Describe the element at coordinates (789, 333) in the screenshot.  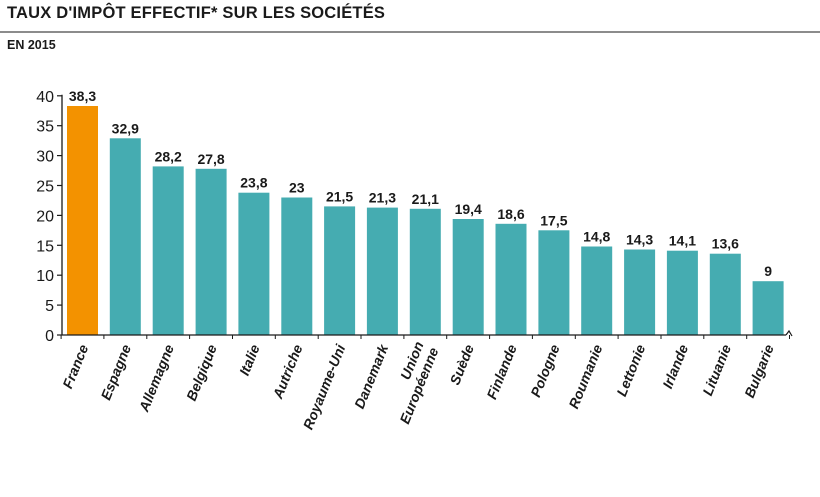
I see `axis-break-mark` at that location.